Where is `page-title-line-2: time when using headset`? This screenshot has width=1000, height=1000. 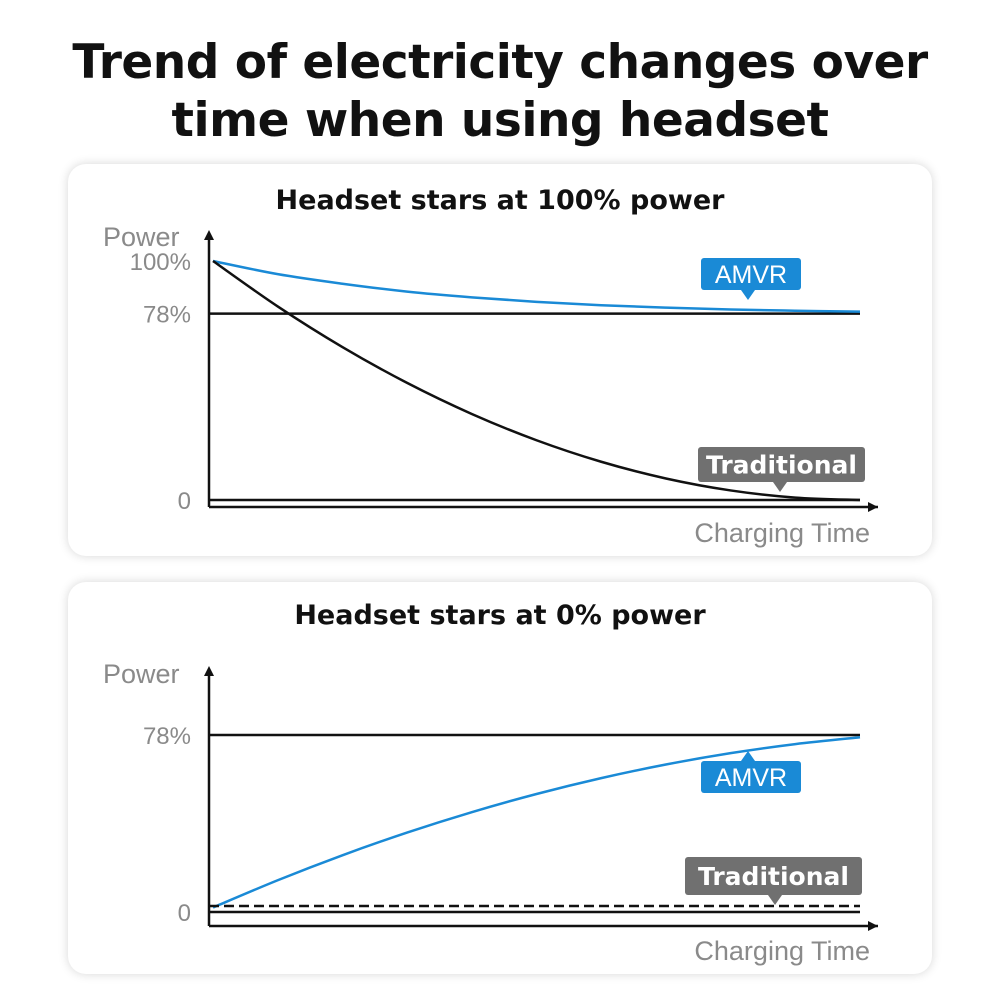
page-title-line-2: time when using headset is located at coordinates (500, 120).